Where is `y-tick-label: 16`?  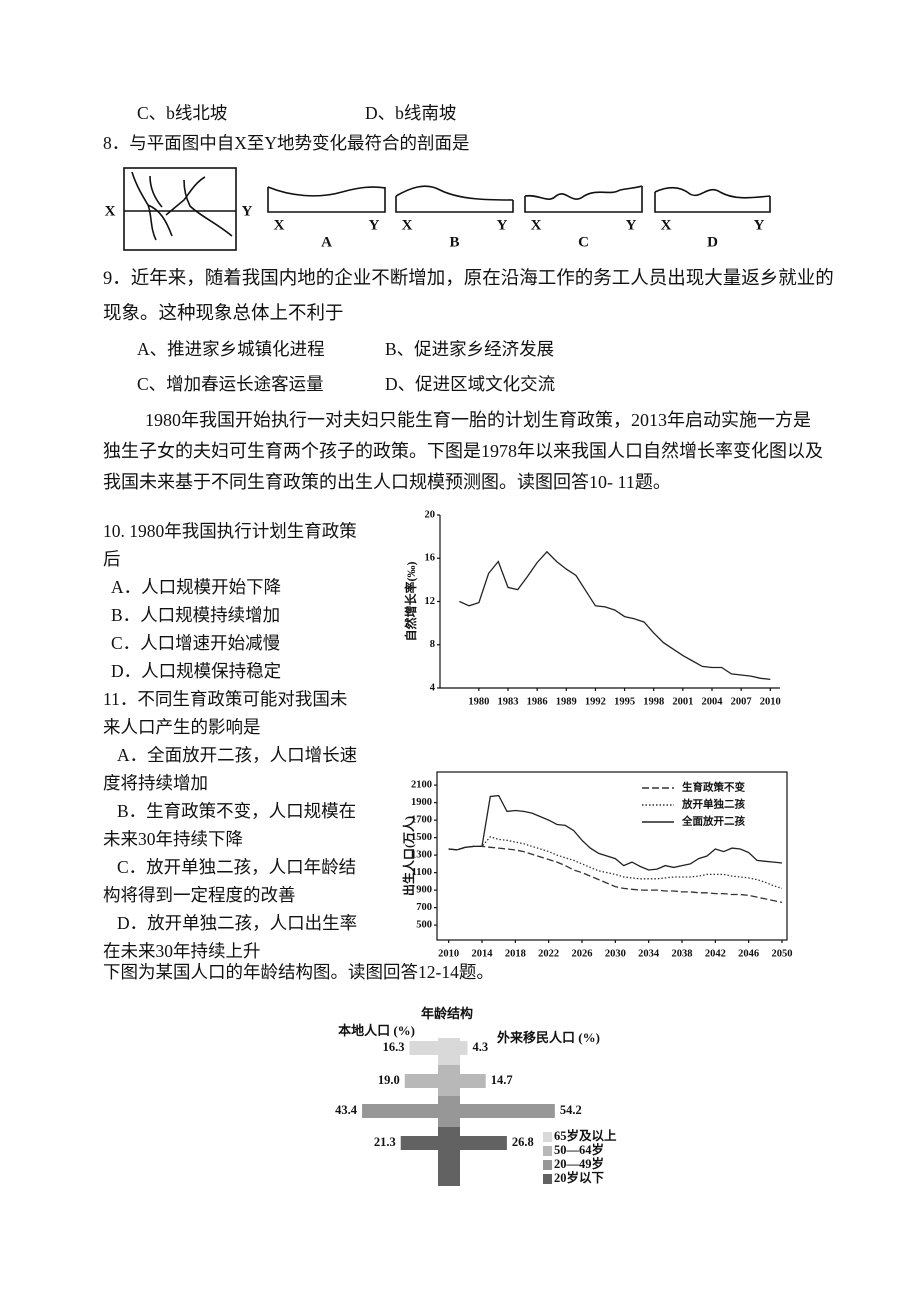
y-tick-label: 16 is located at coordinates (430, 558).